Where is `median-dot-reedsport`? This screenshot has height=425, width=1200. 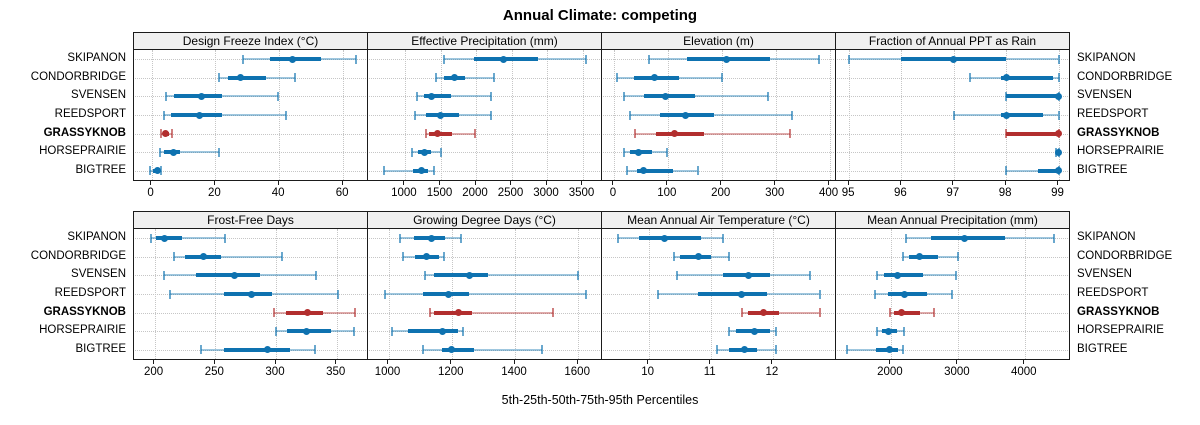
median-dot-reedsport is located at coordinates (1006, 115).